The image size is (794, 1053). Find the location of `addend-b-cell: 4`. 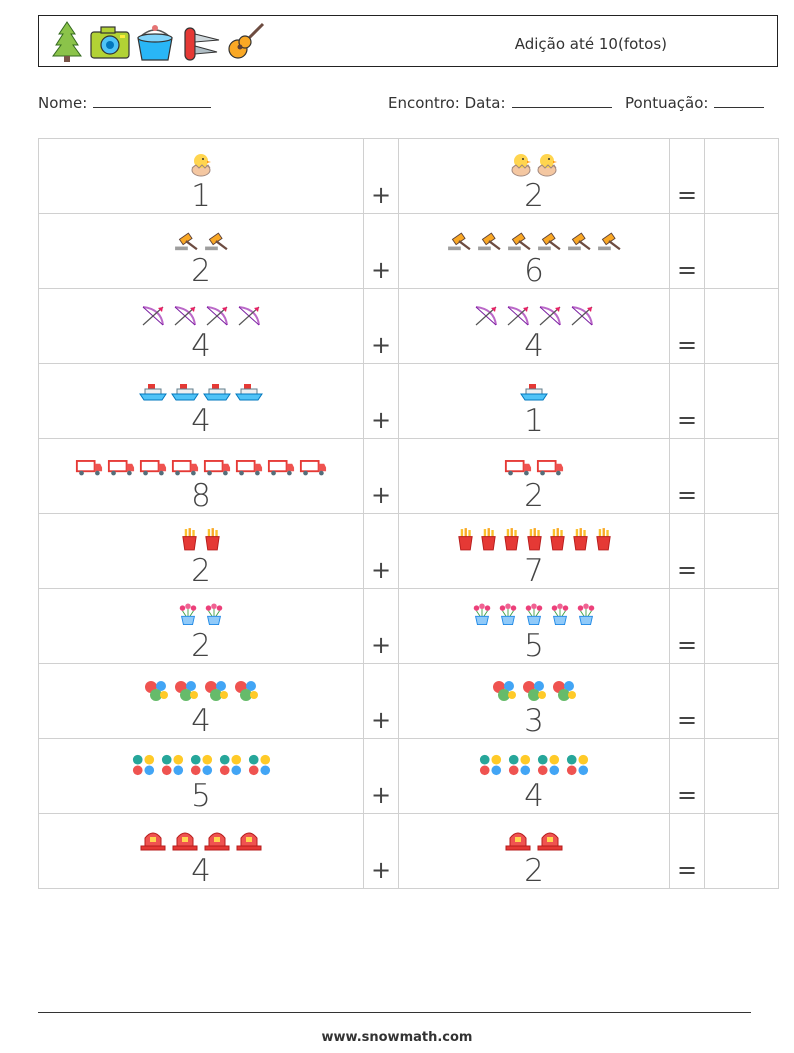

addend-b-cell: 4 is located at coordinates (534, 326).